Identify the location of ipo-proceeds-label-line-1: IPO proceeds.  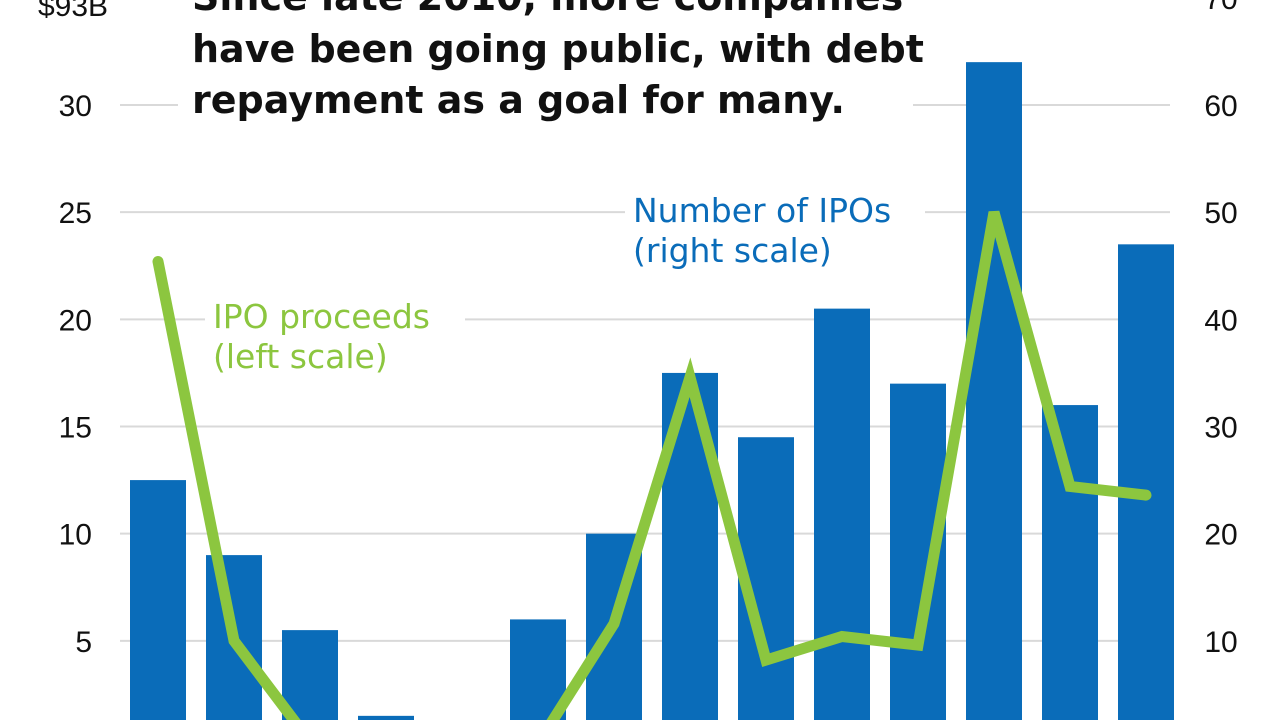
(321, 316).